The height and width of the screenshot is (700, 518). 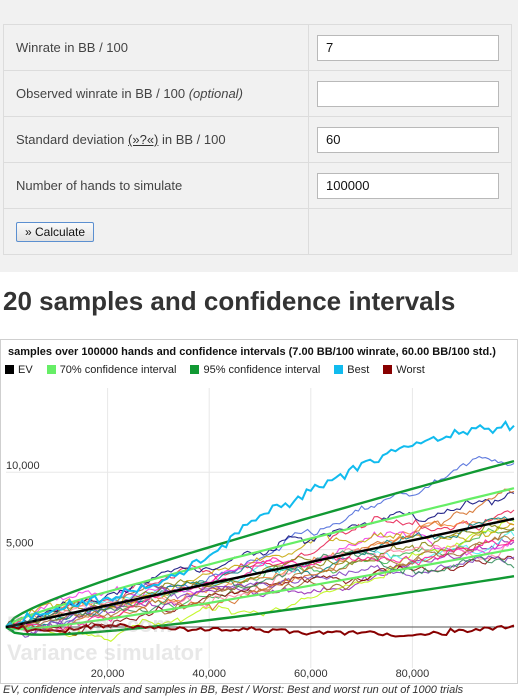 I want to click on x-tick-label: 60,000, so click(x=311, y=674).